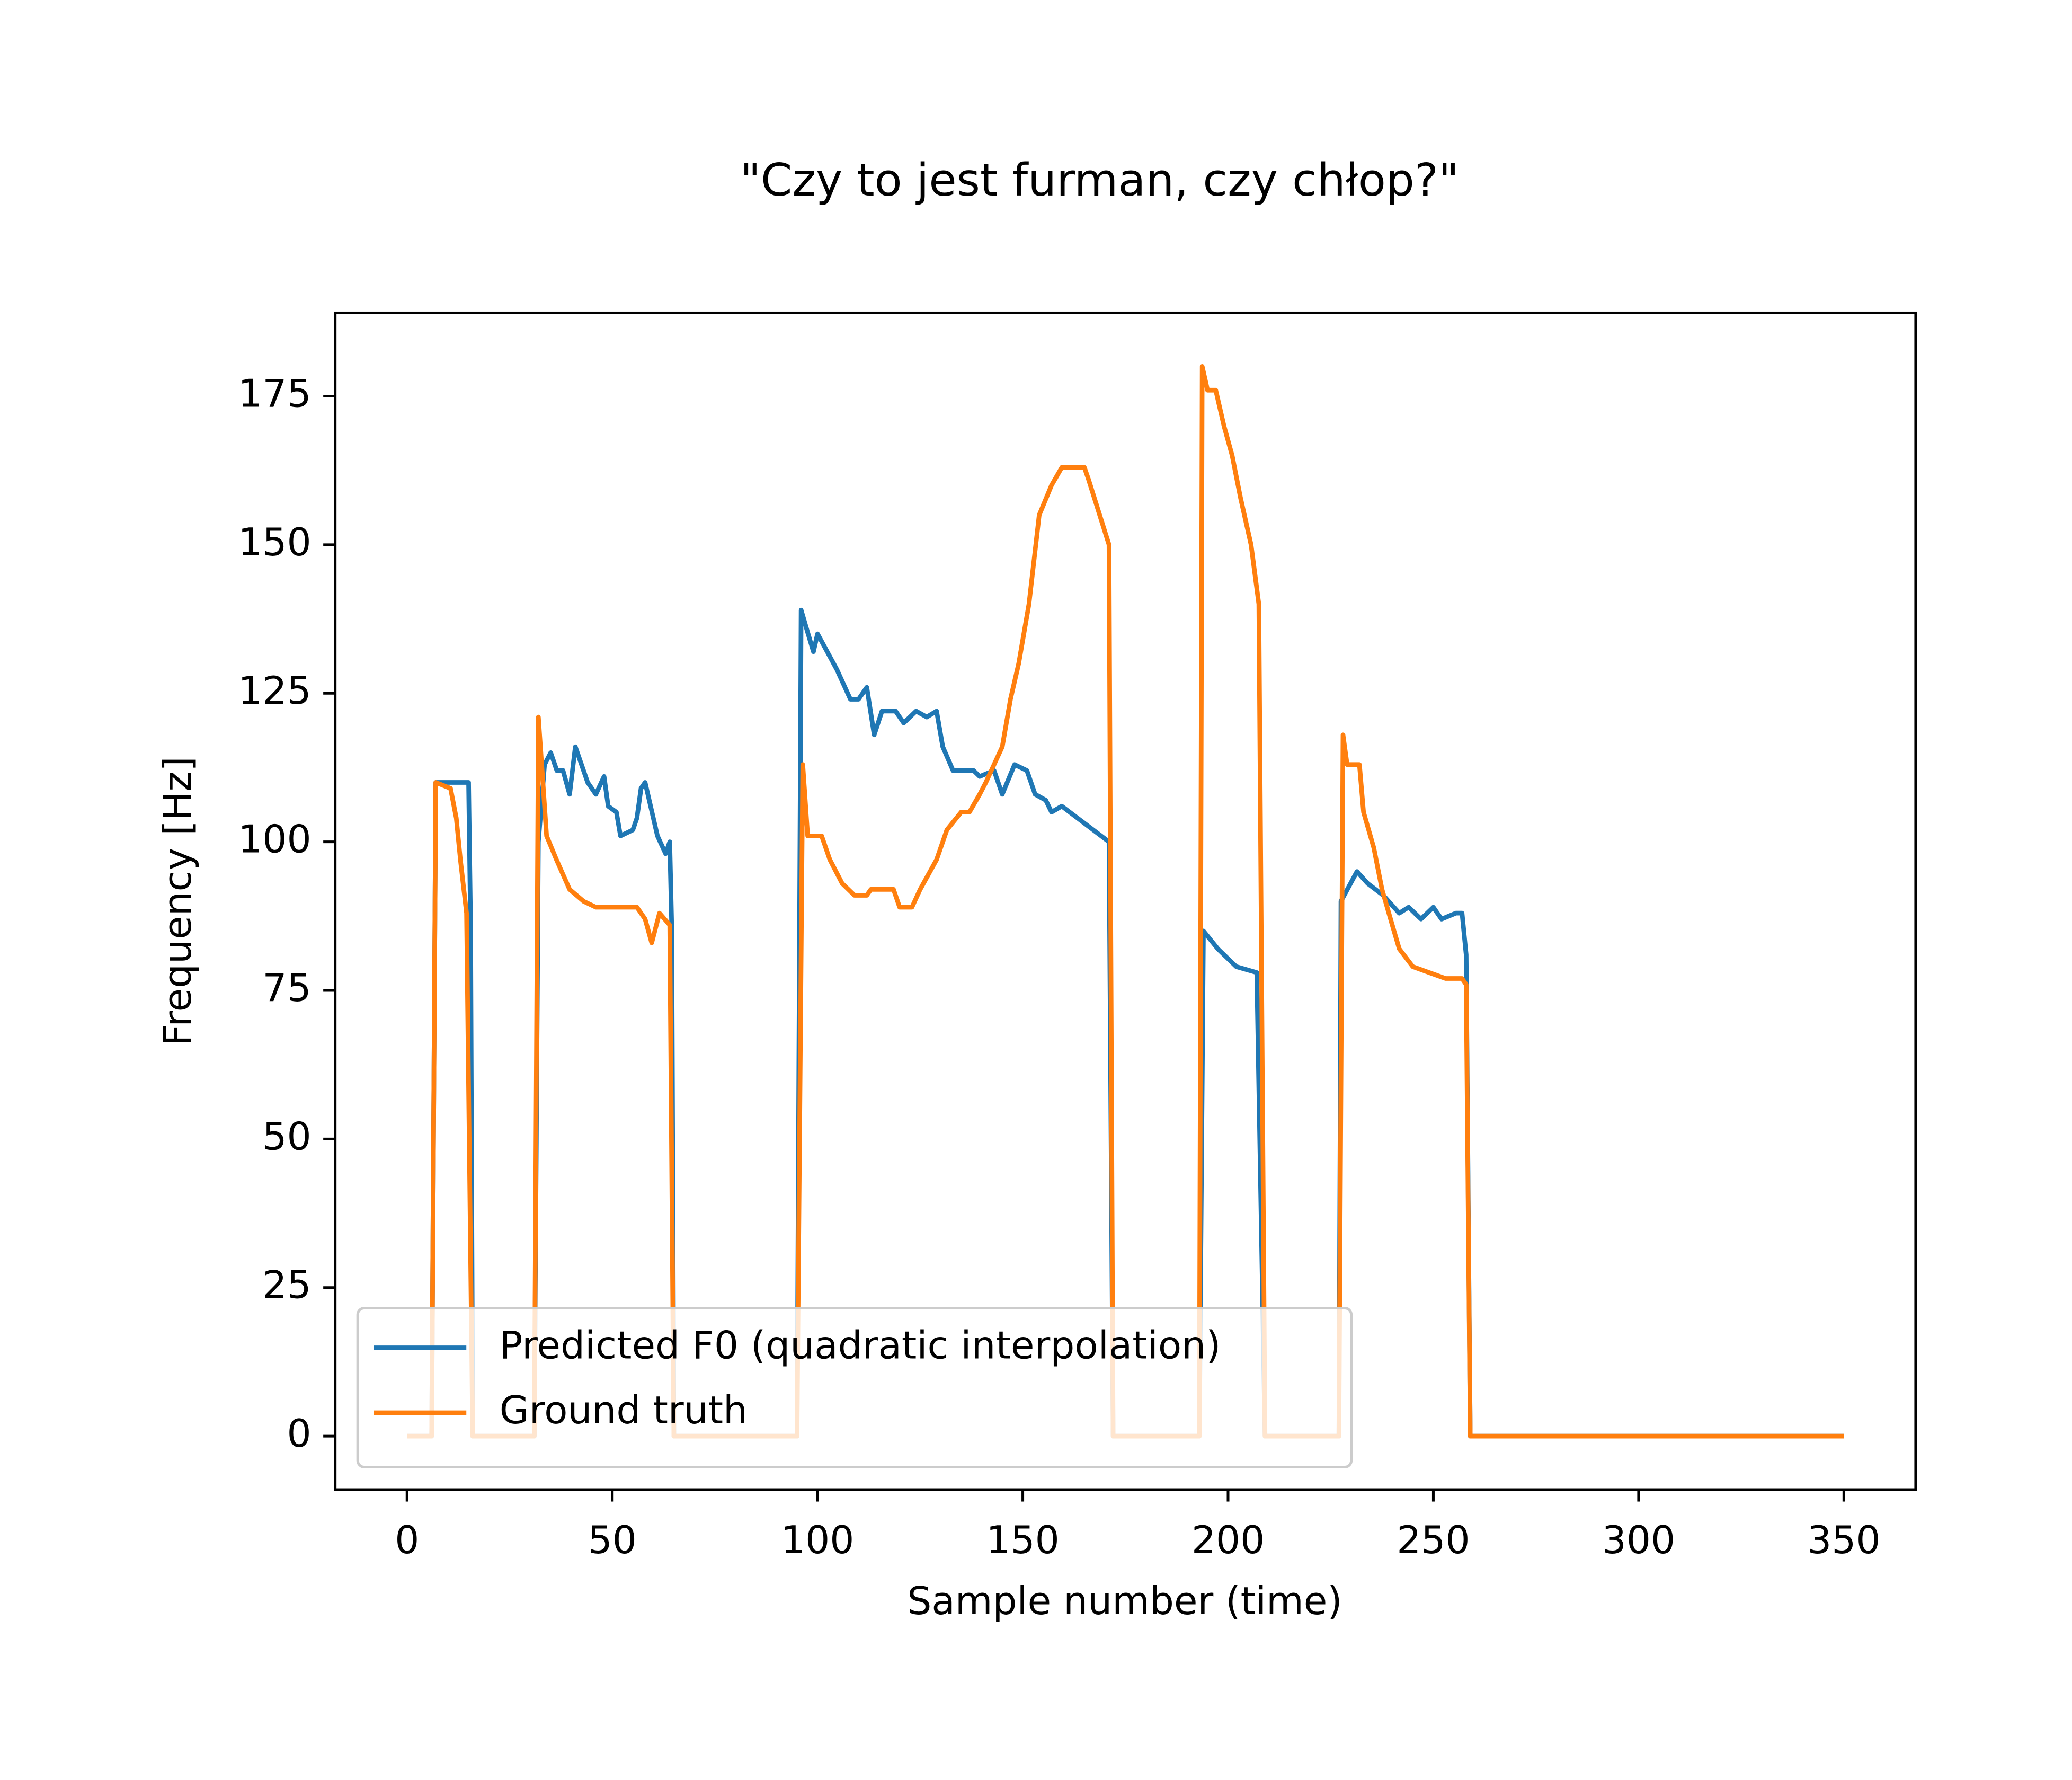 This screenshot has width=2072, height=1780. What do you see at coordinates (1099, 180) in the screenshot?
I see `chart-title: "Czy to jest furman, czy chłop?"` at bounding box center [1099, 180].